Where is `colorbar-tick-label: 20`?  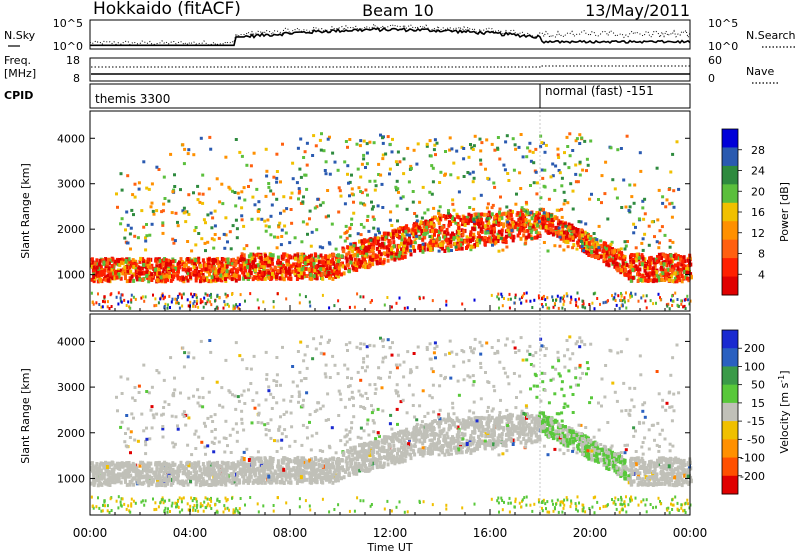 colorbar-tick-label: 20 is located at coordinates (758, 191).